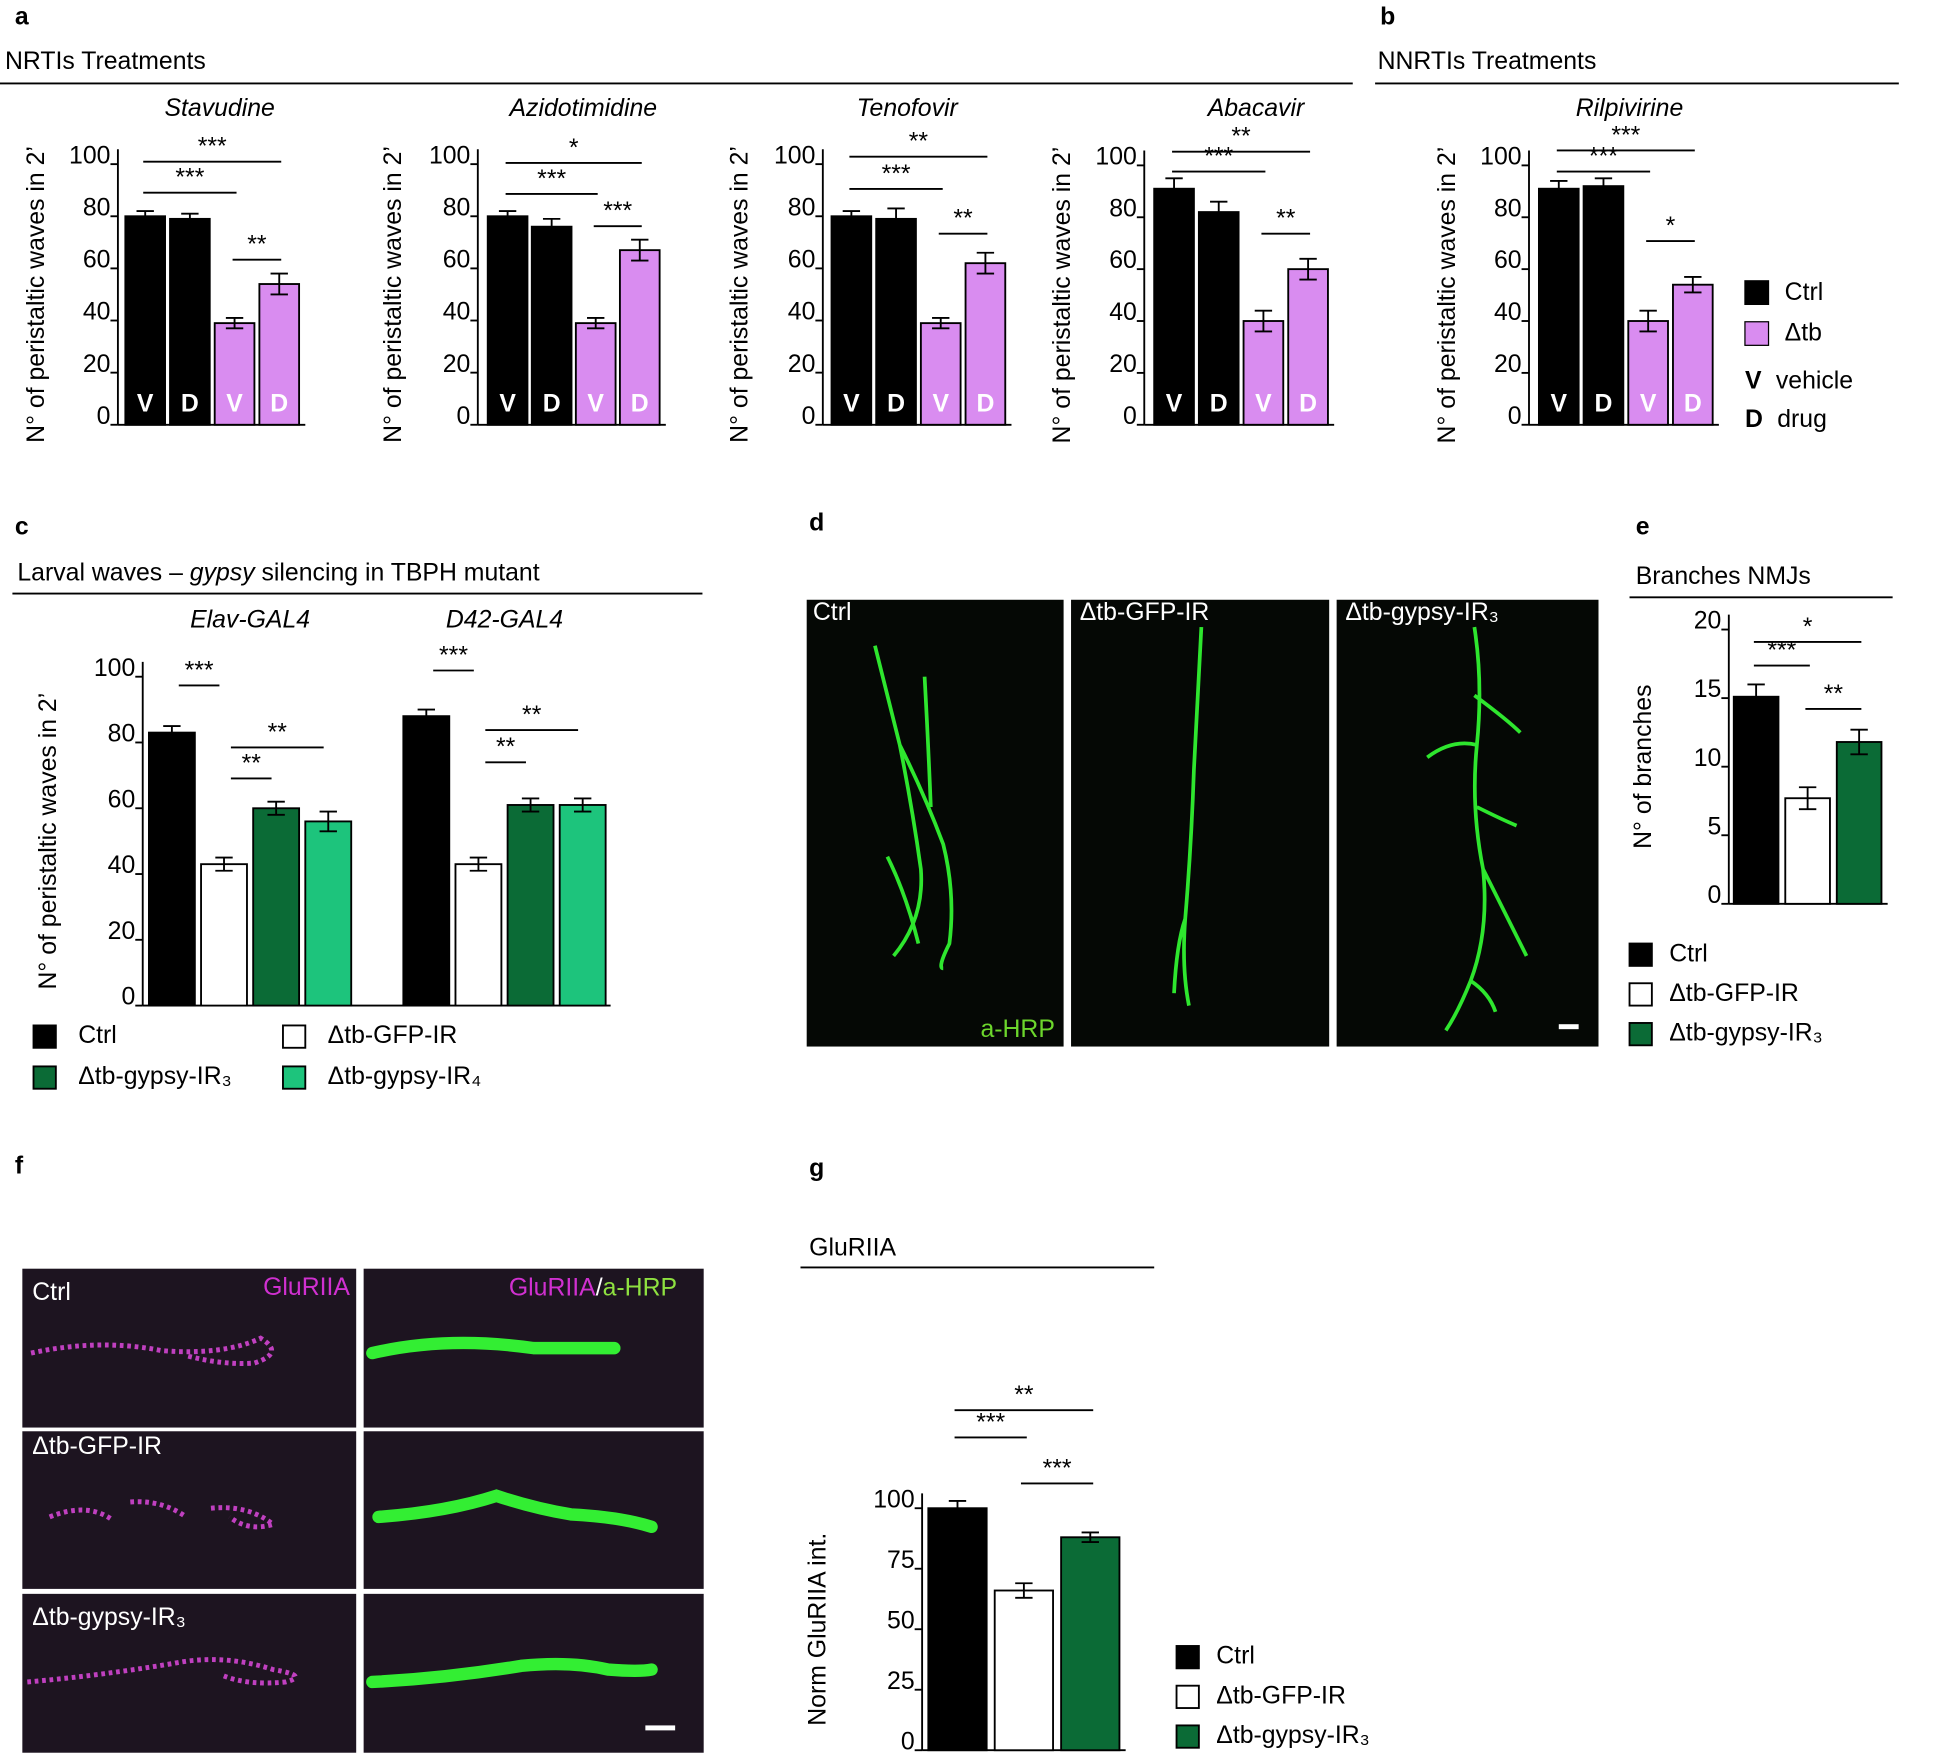 This screenshot has height=1758, width=1946. I want to click on legend-note: D drug, so click(1786, 418).